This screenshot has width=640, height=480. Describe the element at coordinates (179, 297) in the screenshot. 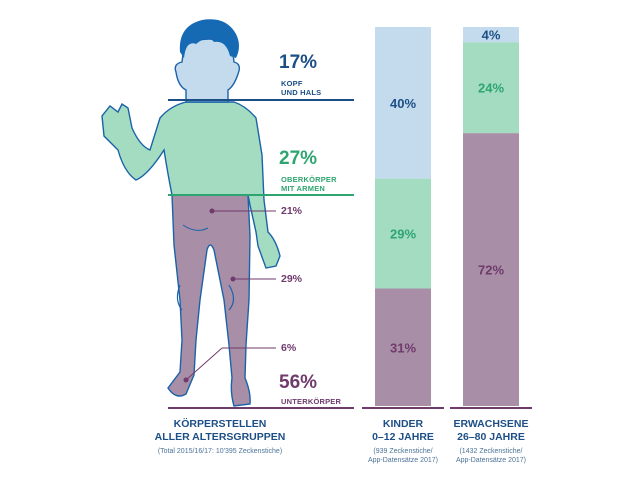

I see `knee-left` at that location.